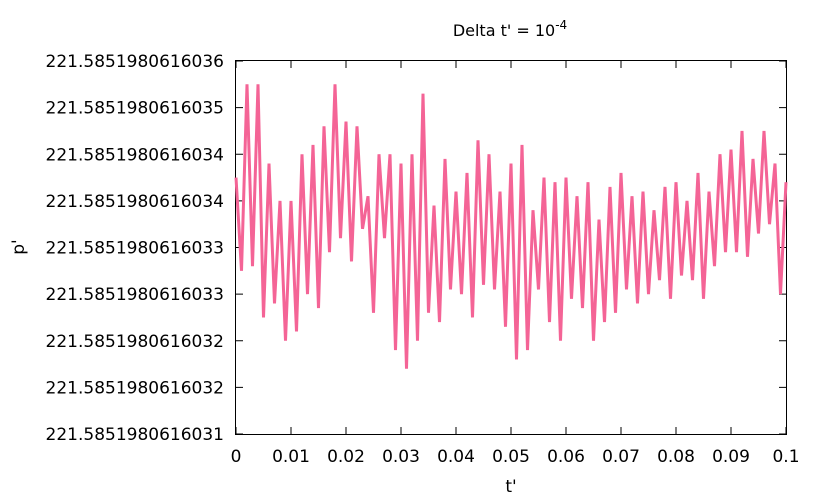 The image size is (820, 500). What do you see at coordinates (346, 457) in the screenshot?
I see `x-tick-label: 0.02` at bounding box center [346, 457].